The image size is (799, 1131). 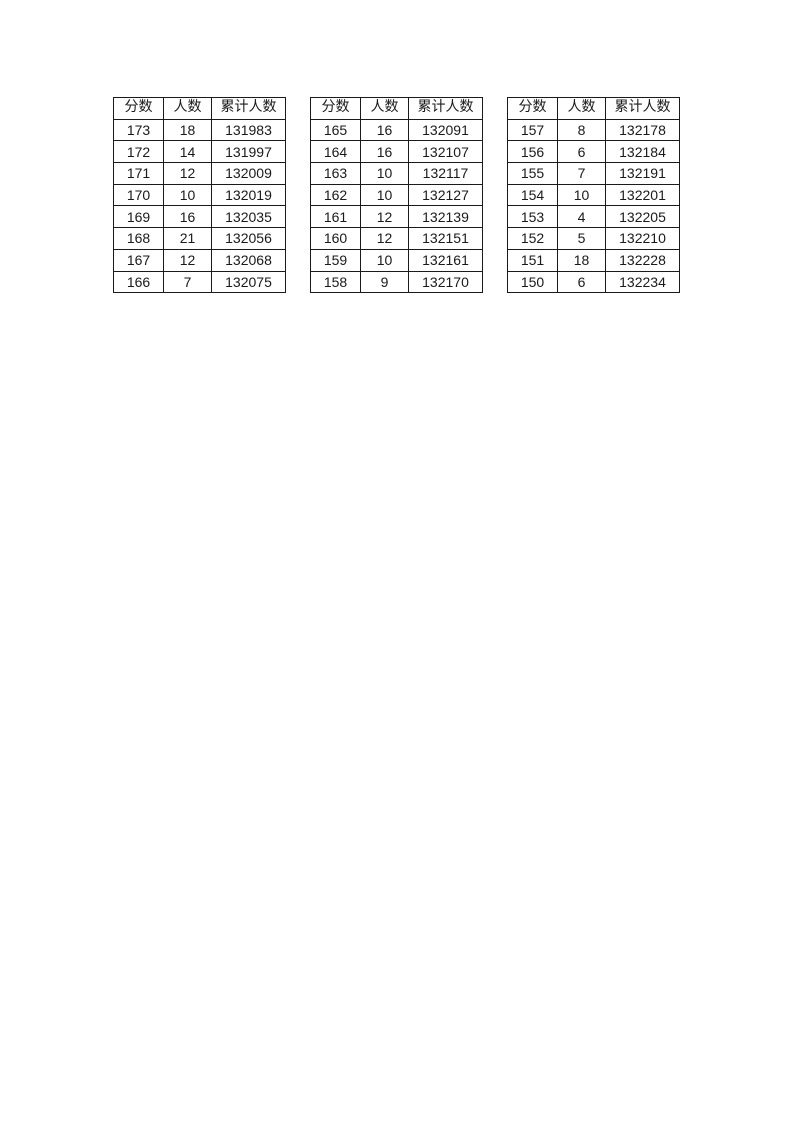 What do you see at coordinates (335, 195) in the screenshot?
I see `score-cell: 162` at bounding box center [335, 195].